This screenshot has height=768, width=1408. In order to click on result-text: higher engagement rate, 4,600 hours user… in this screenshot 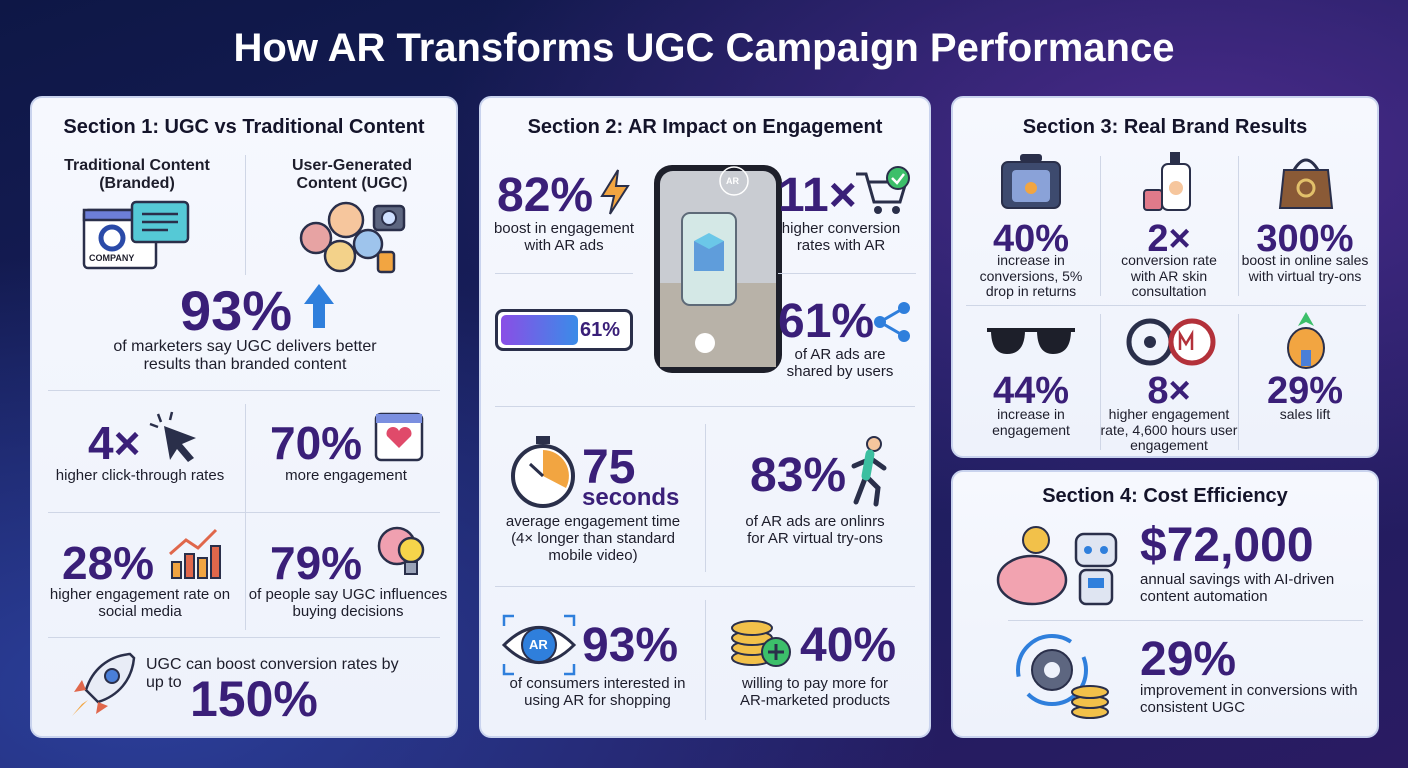, I will do `click(1169, 430)`.